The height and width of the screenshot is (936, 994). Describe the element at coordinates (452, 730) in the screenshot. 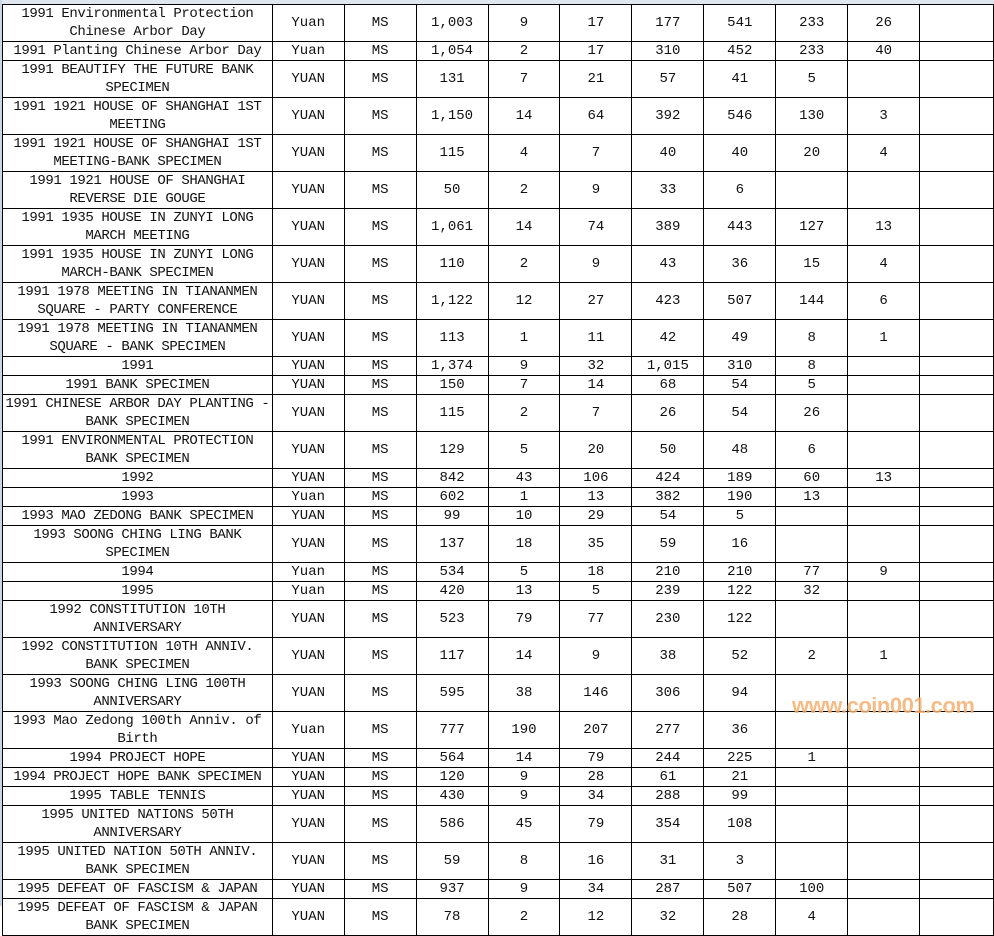

I see `cell-value: 777` at that location.